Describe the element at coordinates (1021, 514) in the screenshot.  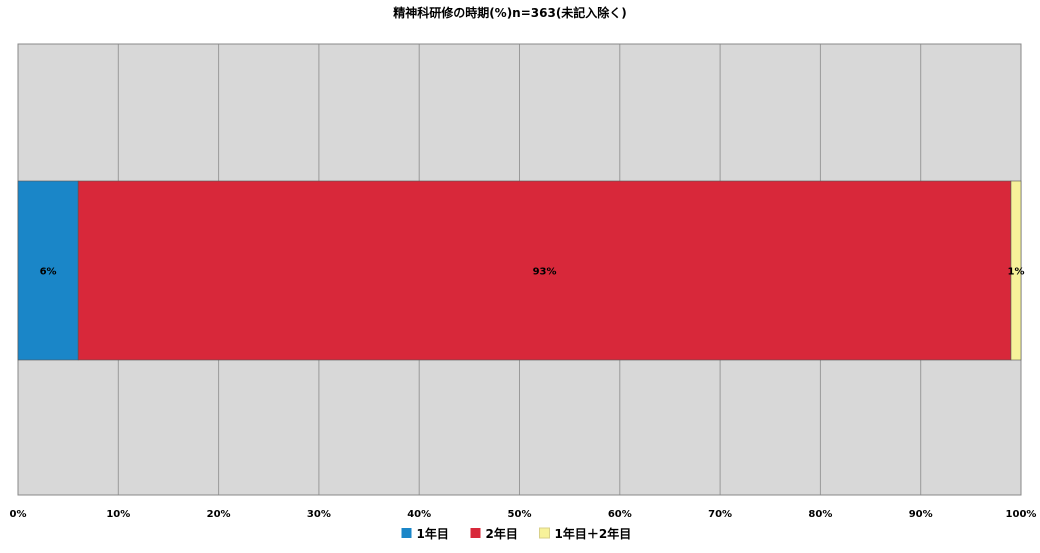
I see `x-tick-label: 100%` at that location.